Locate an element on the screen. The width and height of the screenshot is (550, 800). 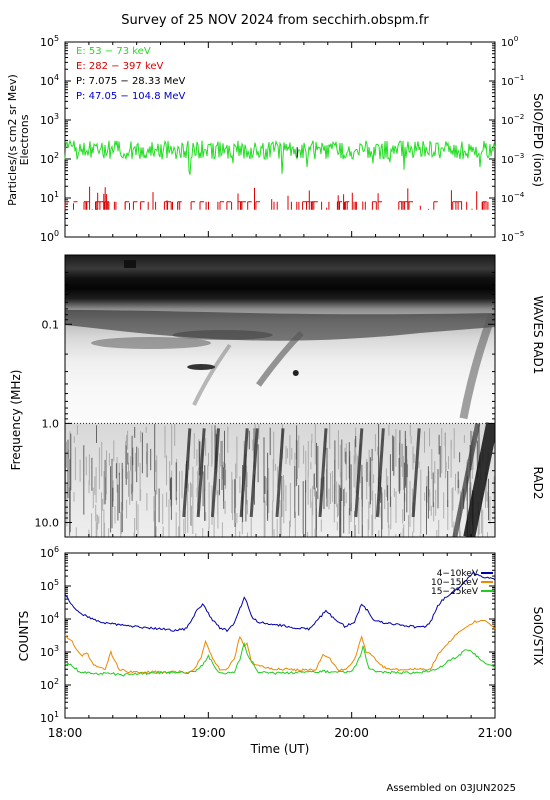
rad1-dark-band is located at coordinates (280, 325).